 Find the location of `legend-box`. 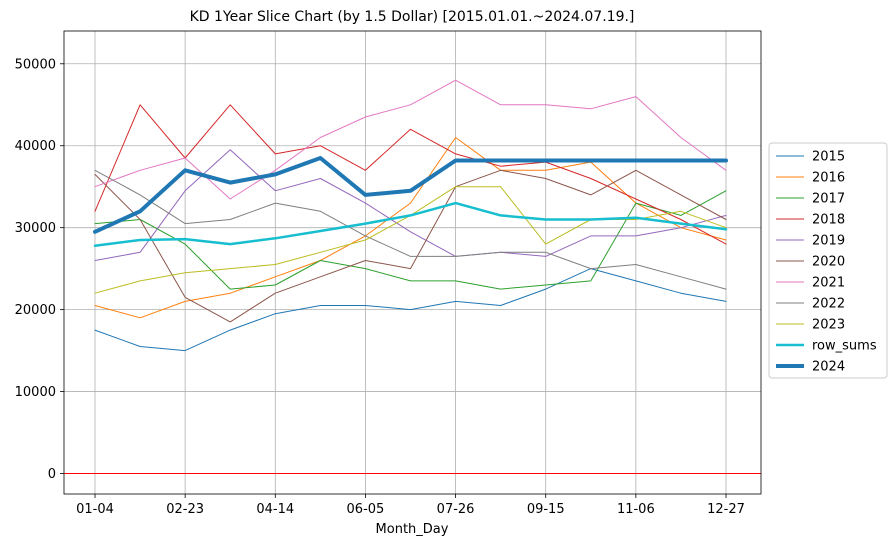

legend-box is located at coordinates (828, 260).